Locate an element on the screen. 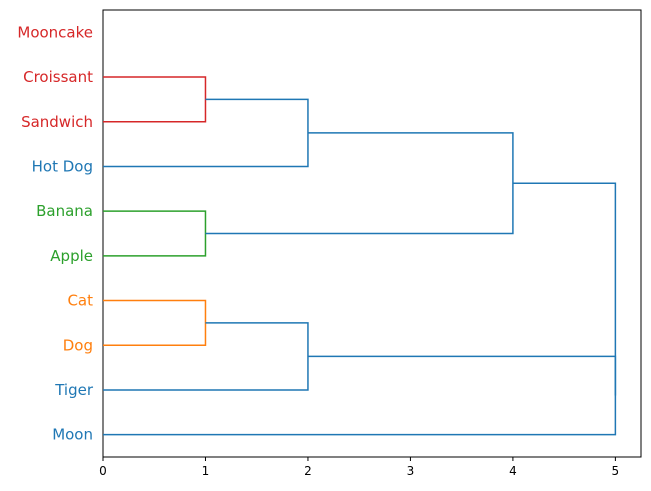  leaf-label: Sandwich is located at coordinates (57, 122).